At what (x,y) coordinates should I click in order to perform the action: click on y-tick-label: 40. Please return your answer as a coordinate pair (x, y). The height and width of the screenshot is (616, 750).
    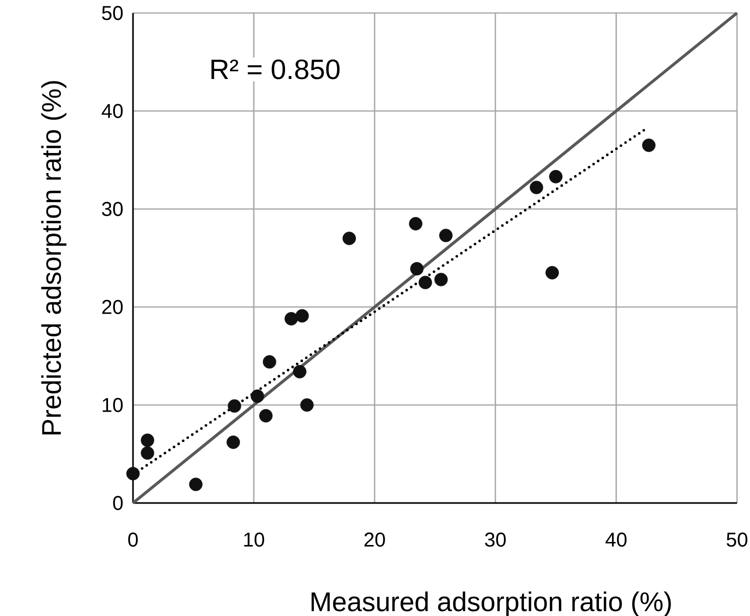
    Looking at the image, I should click on (112, 111).